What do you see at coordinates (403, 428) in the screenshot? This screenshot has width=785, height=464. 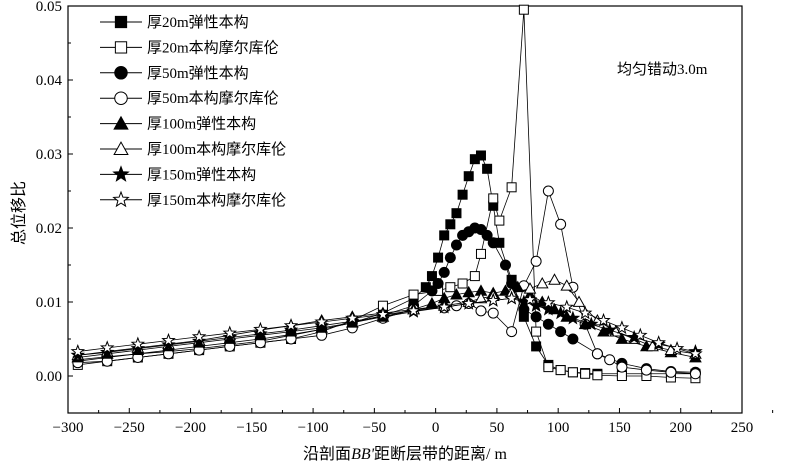 I see `x-tick-labels: −300 −250 −200 −150 −100 −50 0 50 100 150 200 250` at bounding box center [403, 428].